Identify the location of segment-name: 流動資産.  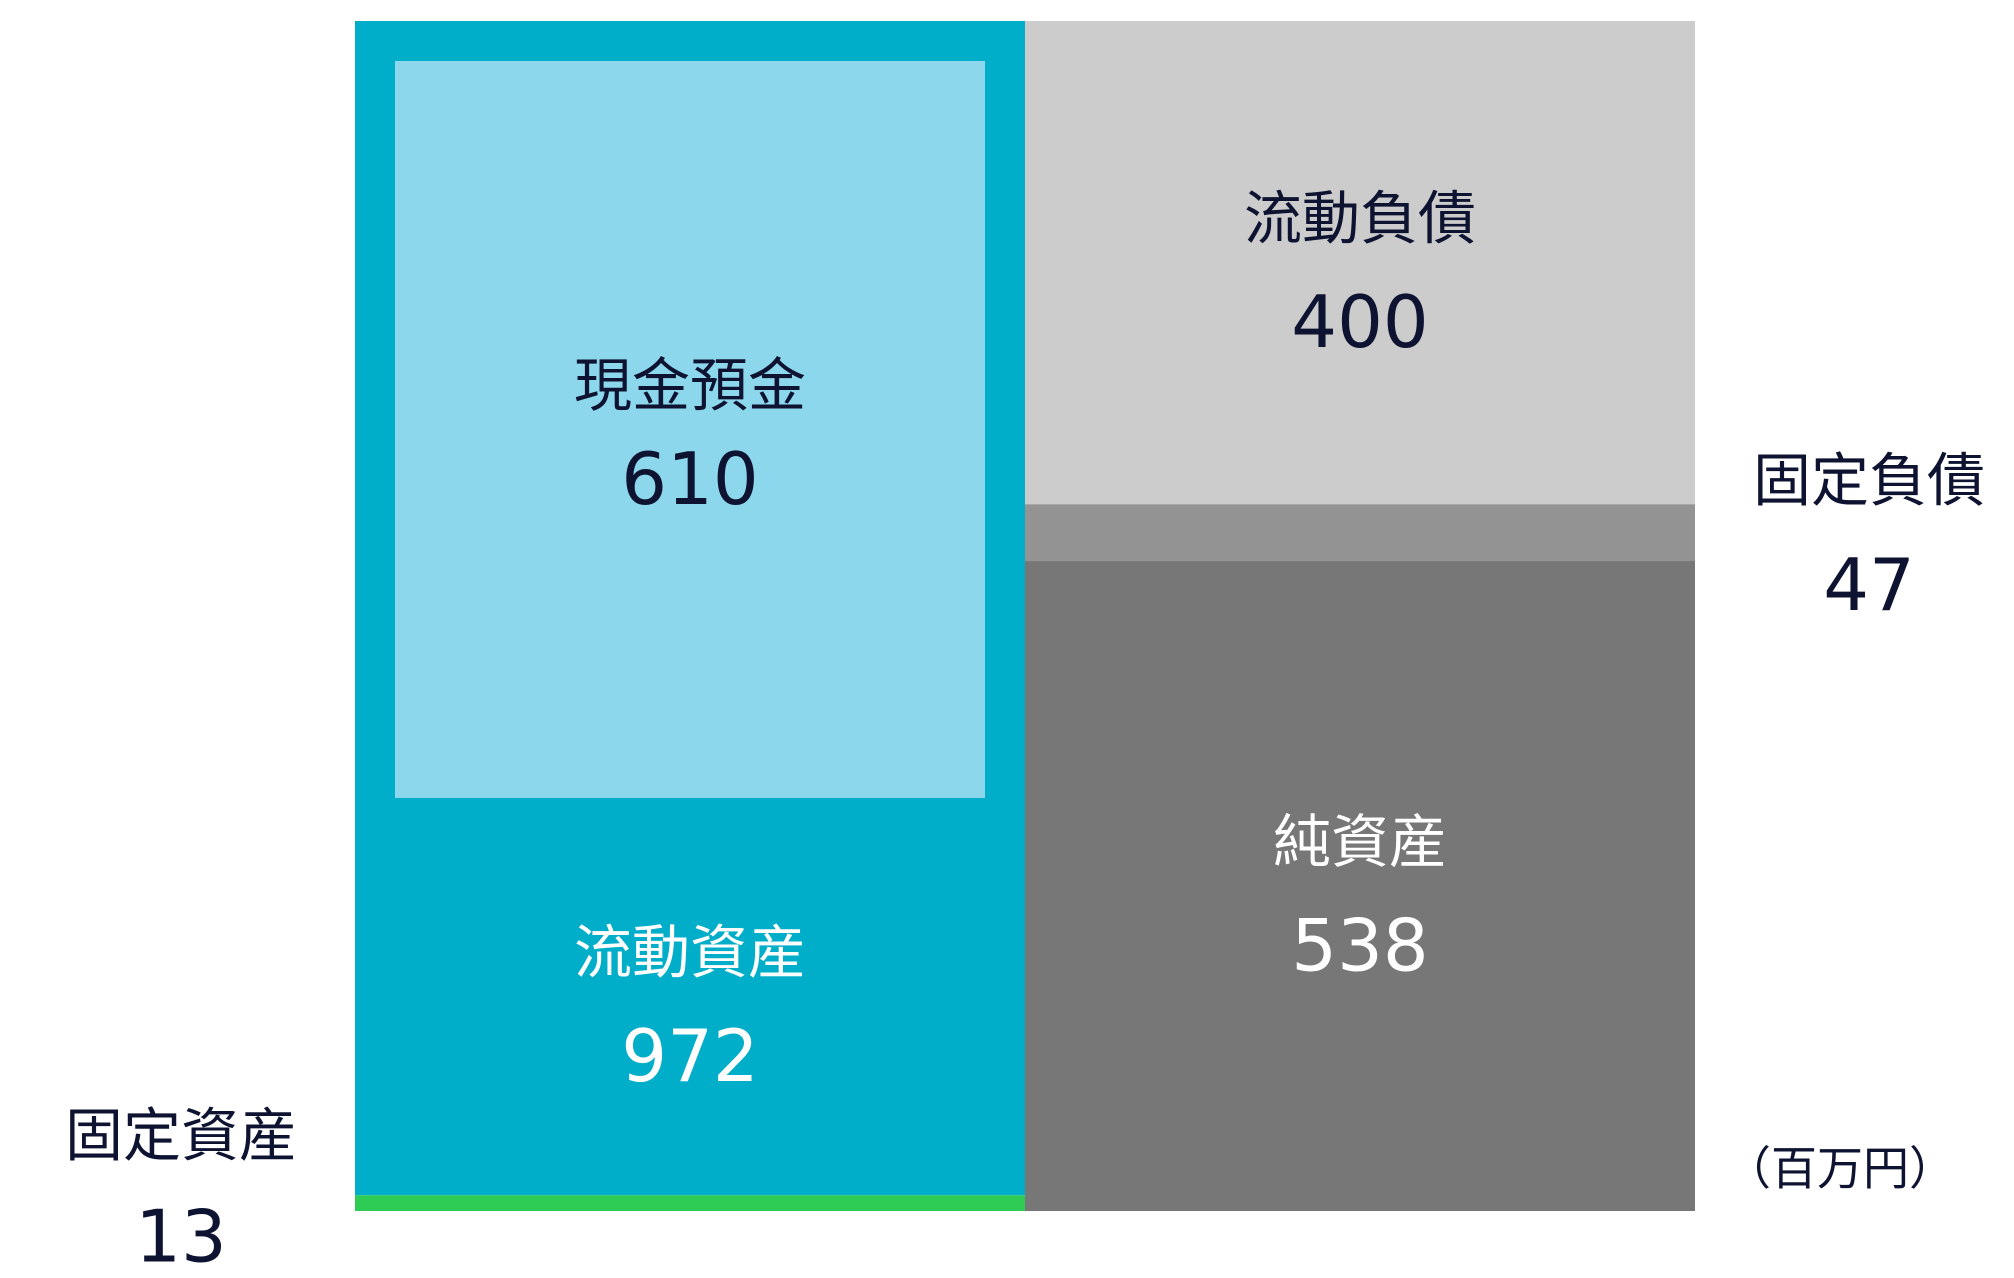
(690, 953).